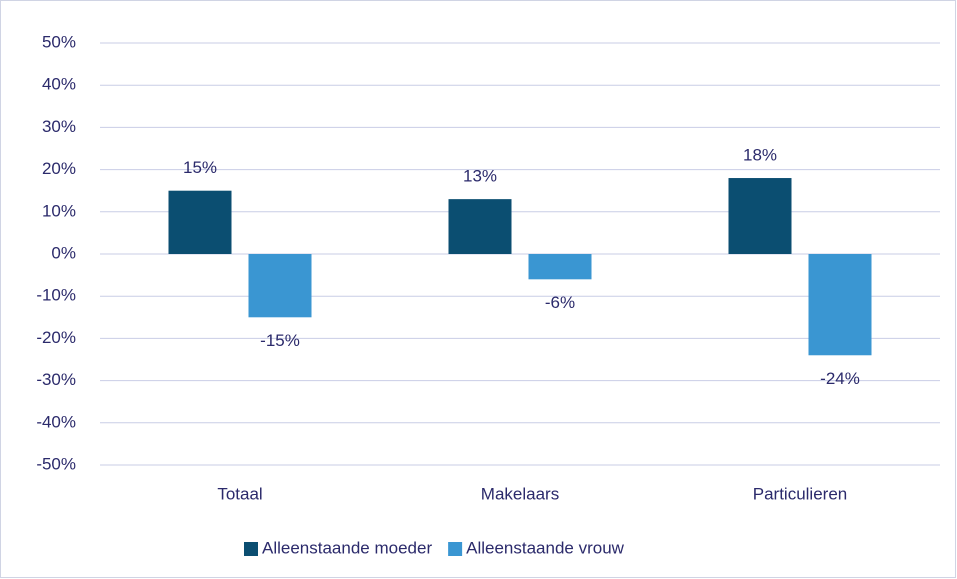 Image resolution: width=957 pixels, height=579 pixels. I want to click on y-tick-label: 20%, so click(59, 168).